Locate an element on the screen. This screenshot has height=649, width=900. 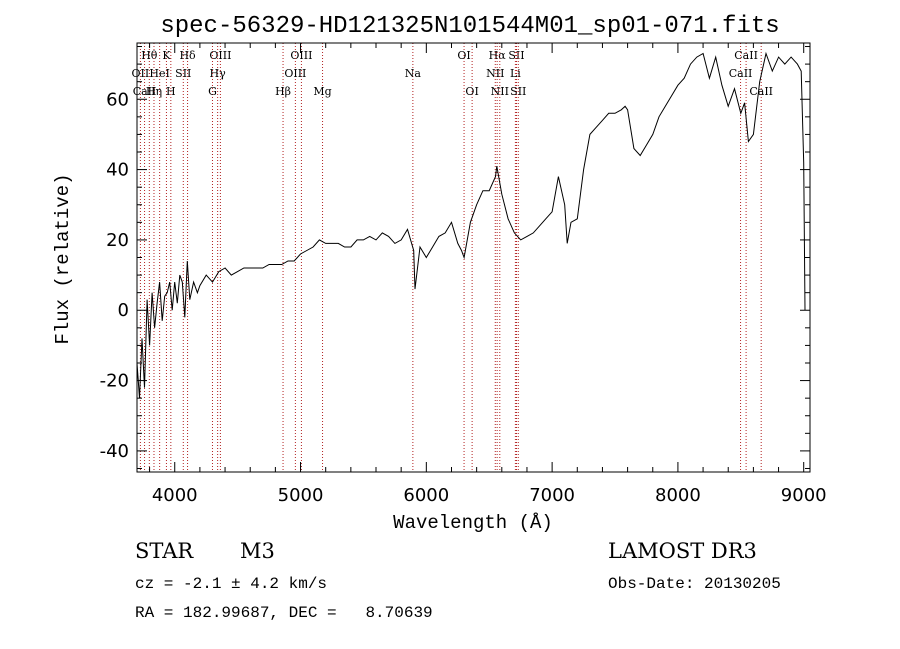
redshift-text: cz = -2.1 ± 4.2 km/s is located at coordinates (231, 584).